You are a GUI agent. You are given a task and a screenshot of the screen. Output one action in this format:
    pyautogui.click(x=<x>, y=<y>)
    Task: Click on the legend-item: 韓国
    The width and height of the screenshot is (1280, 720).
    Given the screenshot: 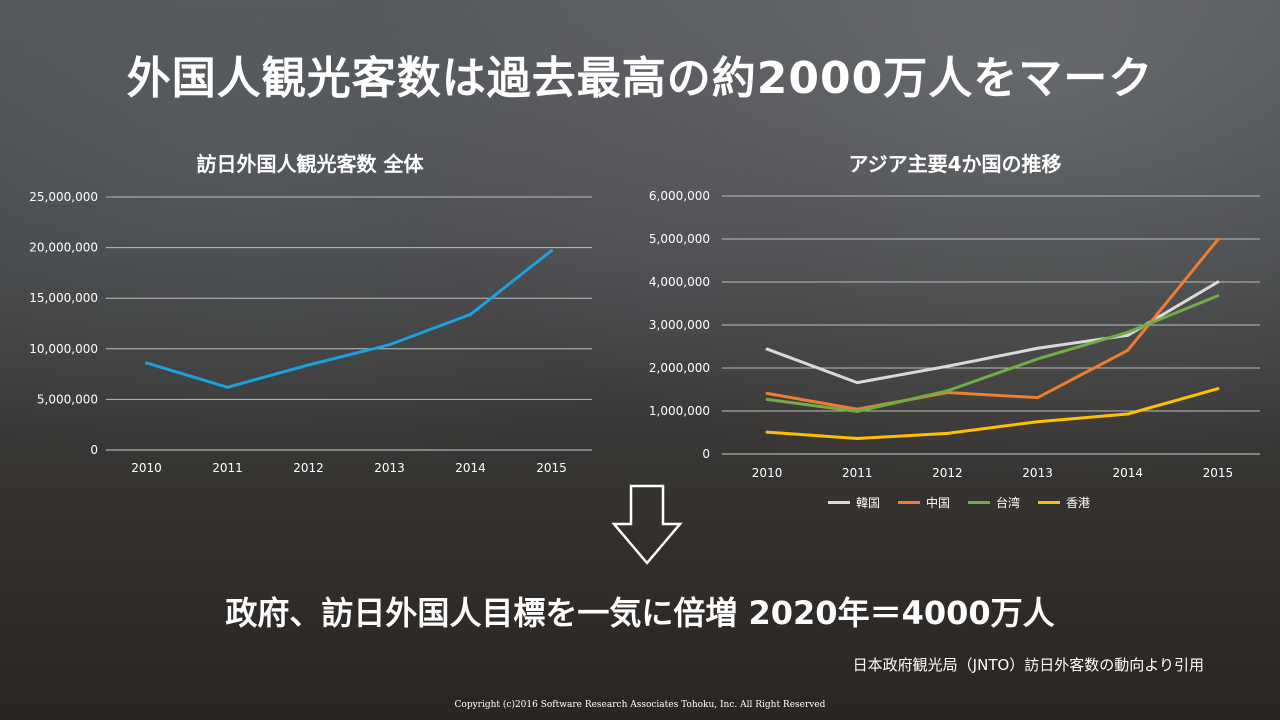 What is the action you would take?
    pyautogui.click(x=854, y=502)
    